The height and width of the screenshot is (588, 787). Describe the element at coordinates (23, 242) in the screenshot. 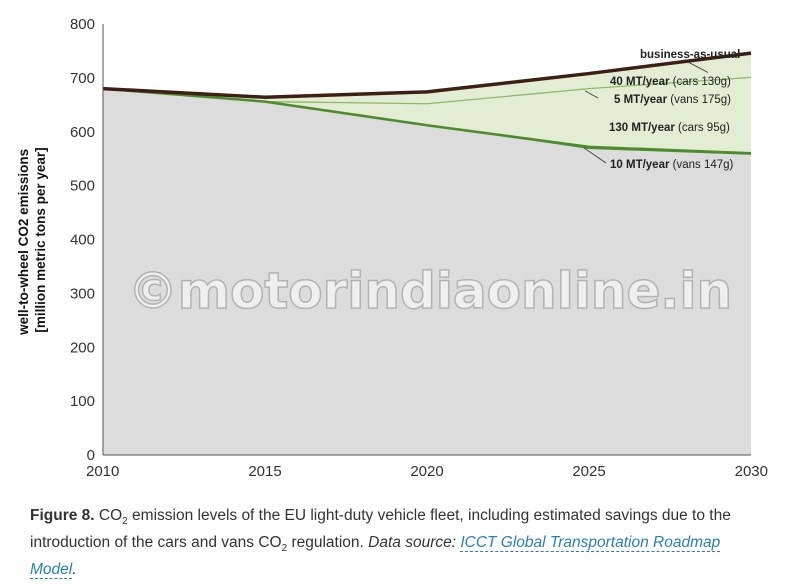

I see `y-axis-label-line1: well-to-wheel CO2 emissions` at that location.